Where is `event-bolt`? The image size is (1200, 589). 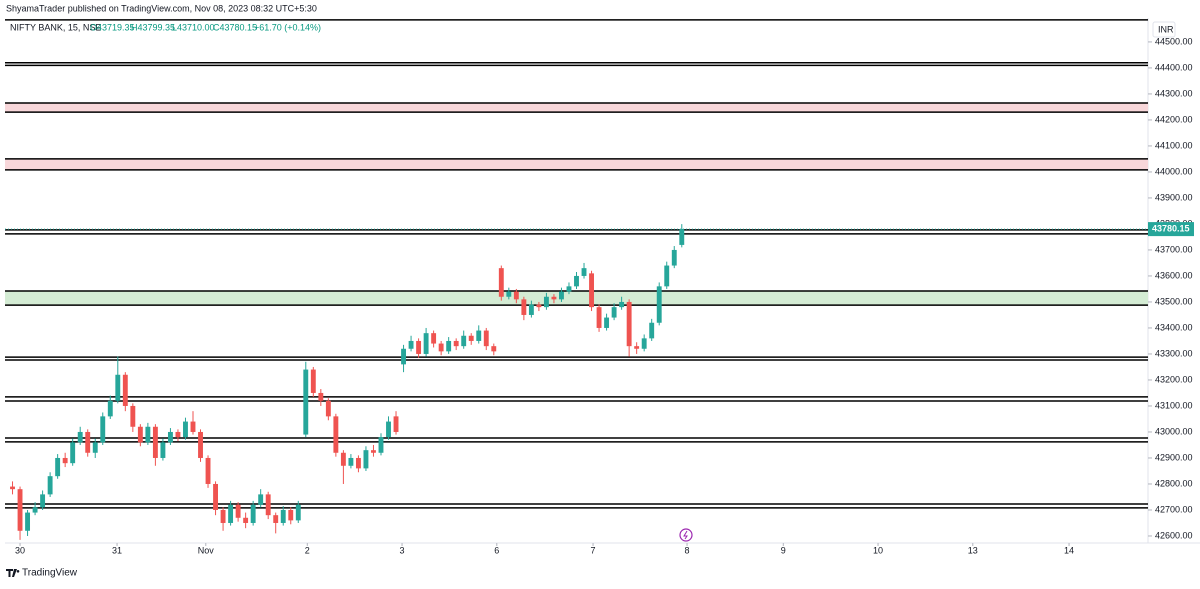 event-bolt is located at coordinates (685, 535).